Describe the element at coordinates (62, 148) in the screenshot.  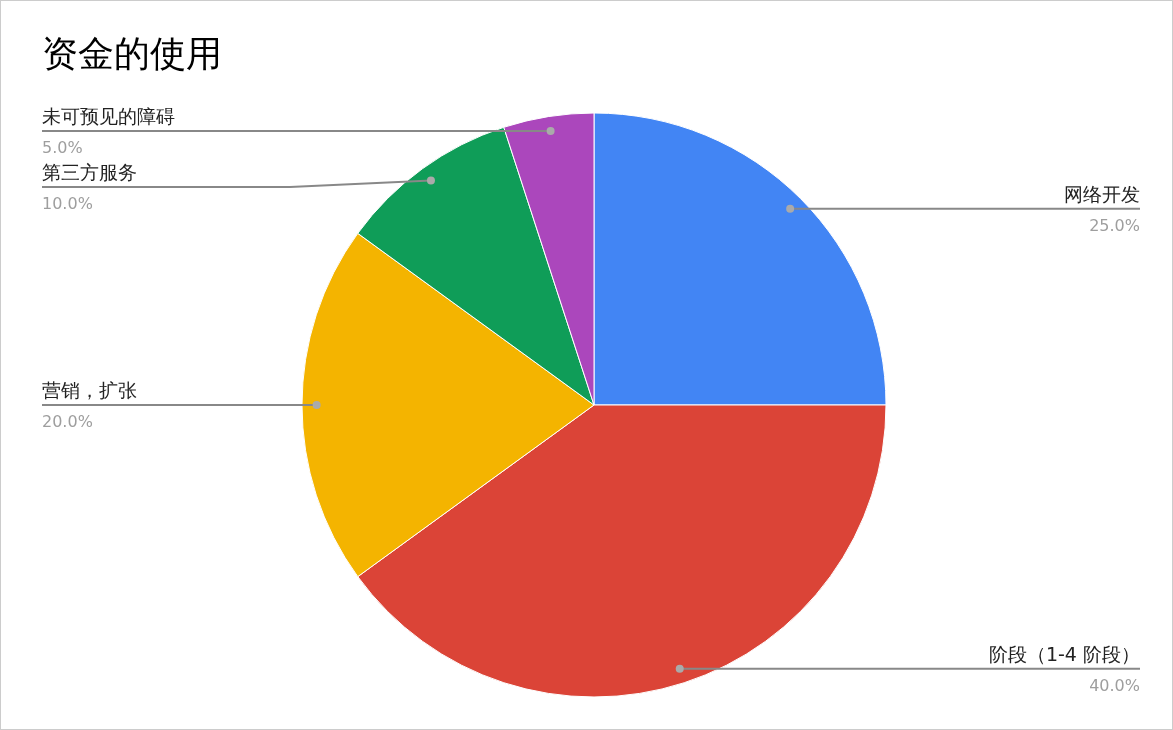
I see `data-label: 5.0%` at that location.